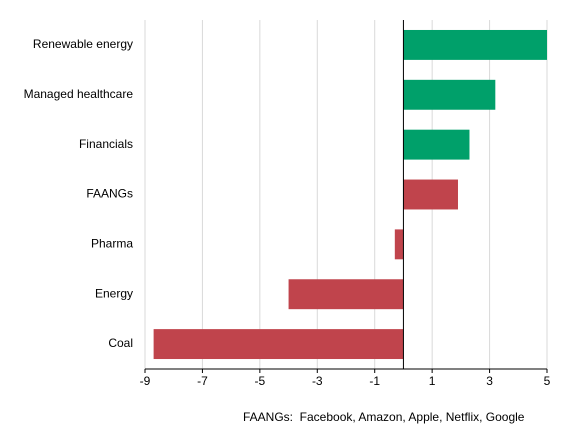 This screenshot has height=443, width=586. What do you see at coordinates (83, 44) in the screenshot?
I see `y-tick-label: Renewable energy` at bounding box center [83, 44].